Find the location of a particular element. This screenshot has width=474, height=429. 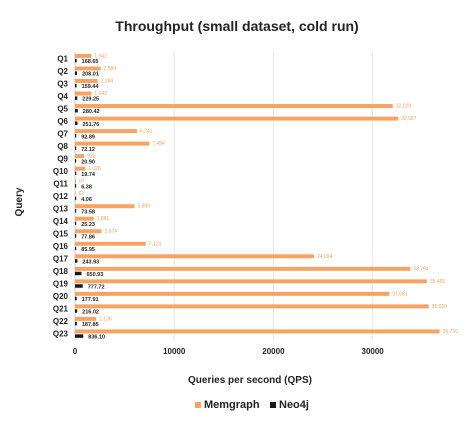

x-axis-ticks: 0 10000 20000 30000 is located at coordinates (229, 351).